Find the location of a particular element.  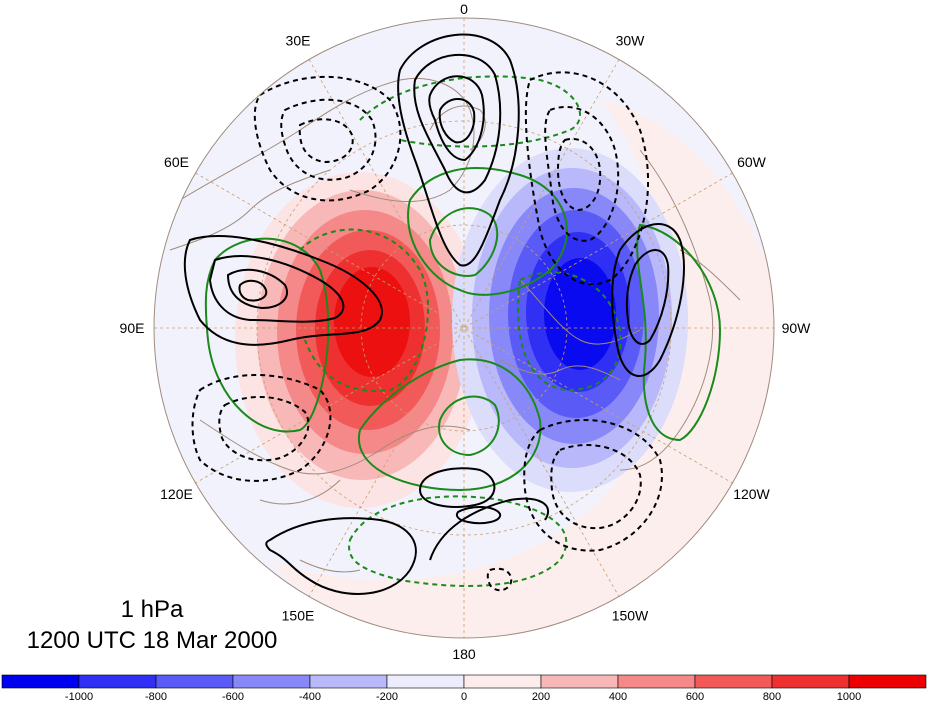

longitude-label: 90E is located at coordinates (132, 328).